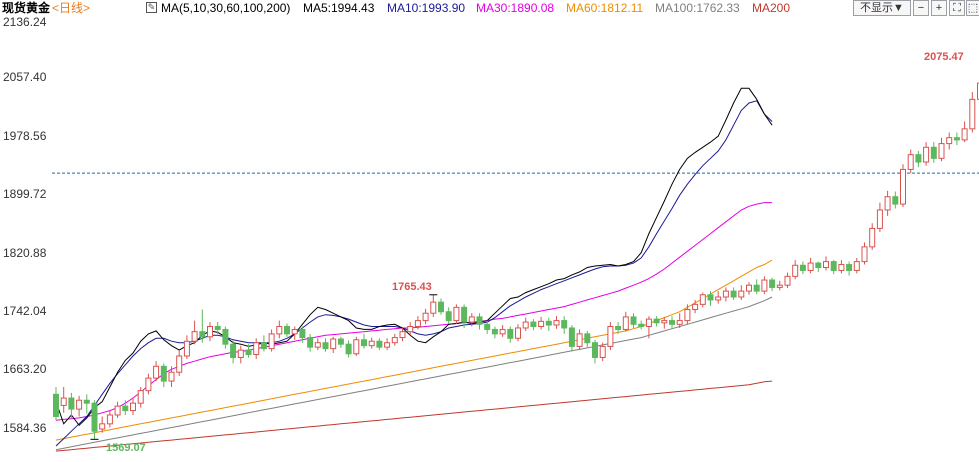 This screenshot has height=462, width=979. I want to click on y-tick-label: 1742.04, so click(25, 311).